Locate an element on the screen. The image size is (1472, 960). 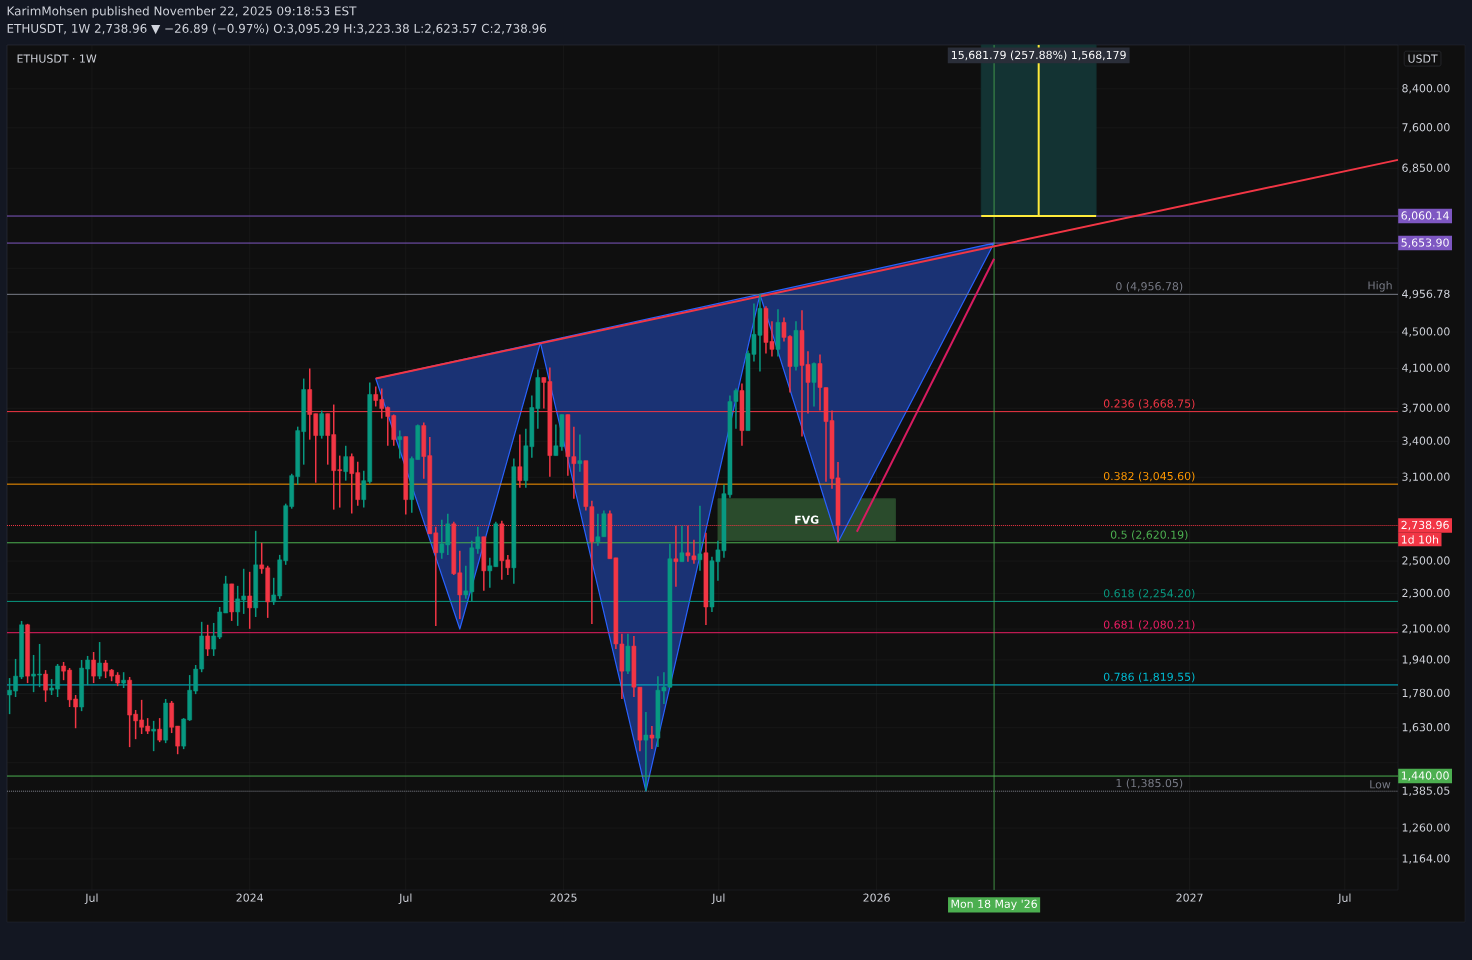
y-tick-label: 1,940.00 is located at coordinates (1426, 660).